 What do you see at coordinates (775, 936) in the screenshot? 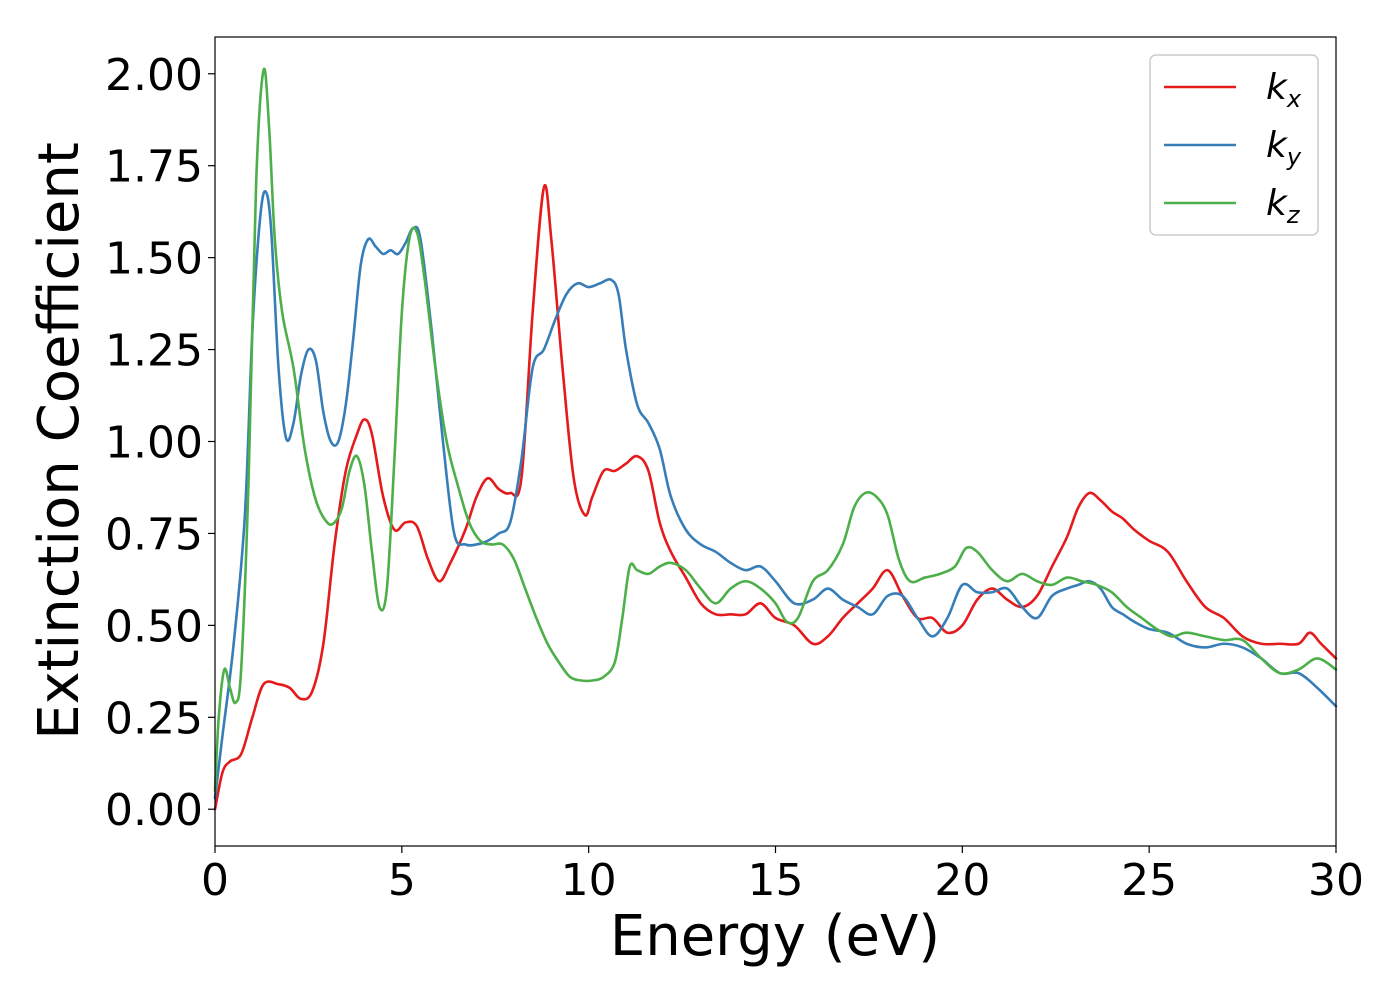
I see `x-axis-label: Energy (eV)` at bounding box center [775, 936].